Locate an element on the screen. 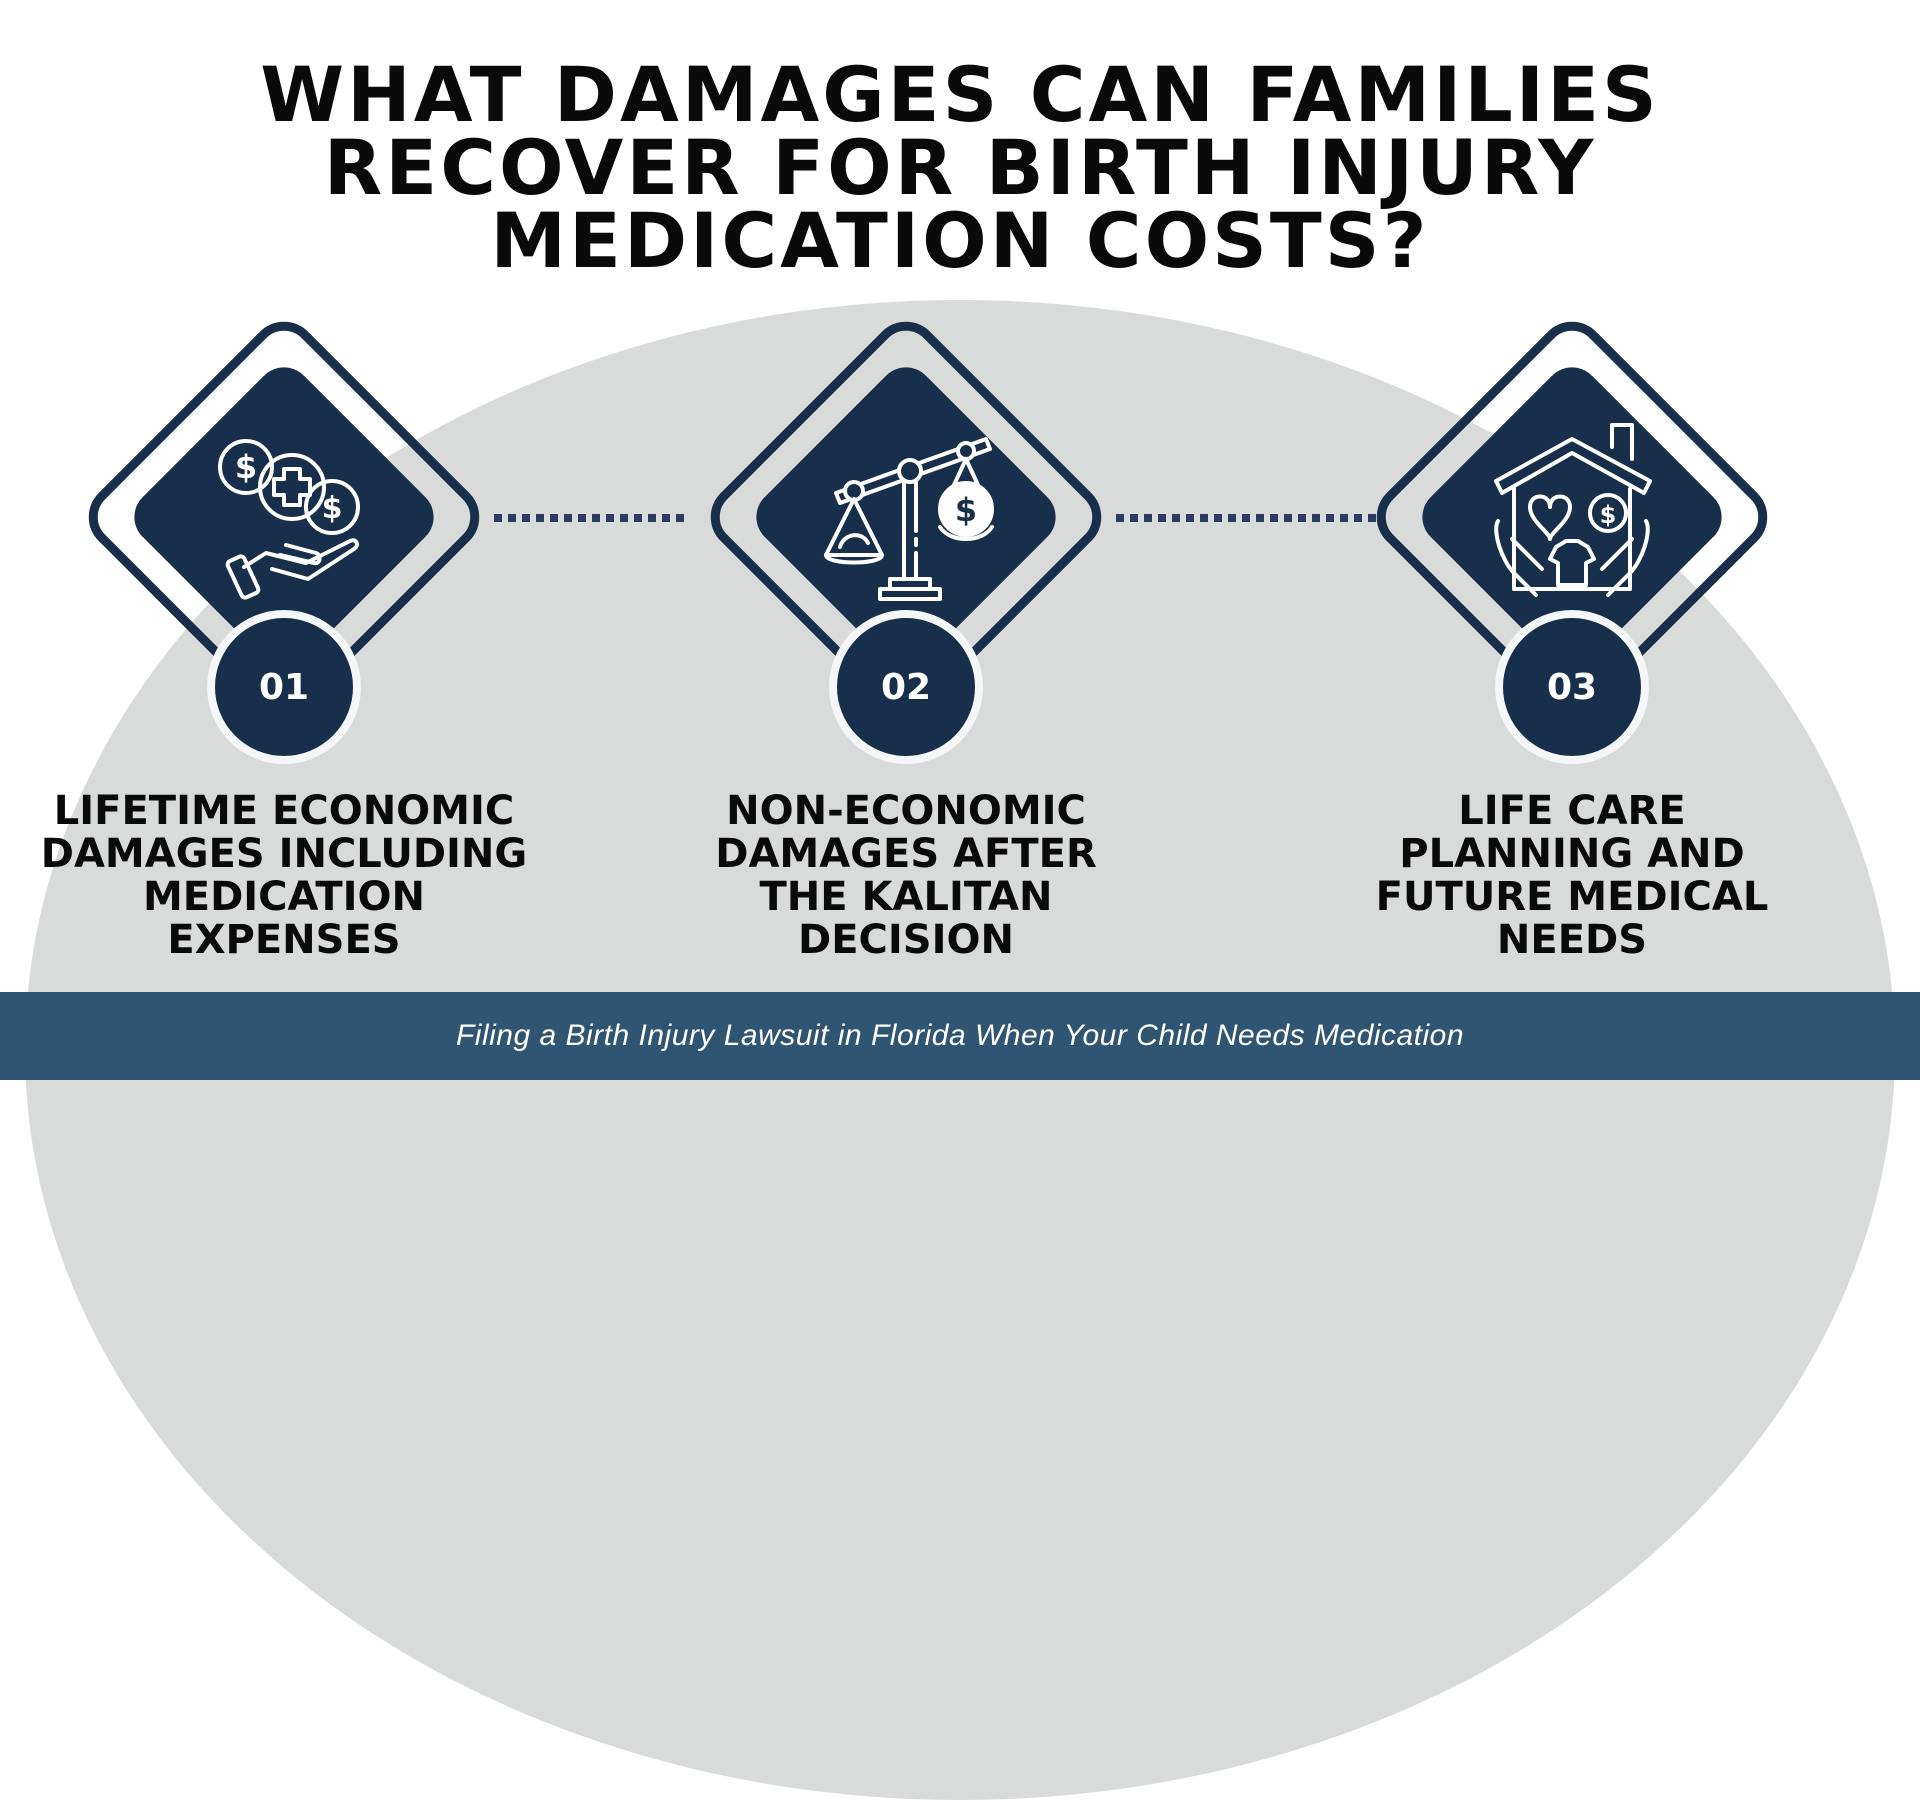 The height and width of the screenshot is (1800, 1920). medical-money-hand-icon: $ $ is located at coordinates (289, 519).